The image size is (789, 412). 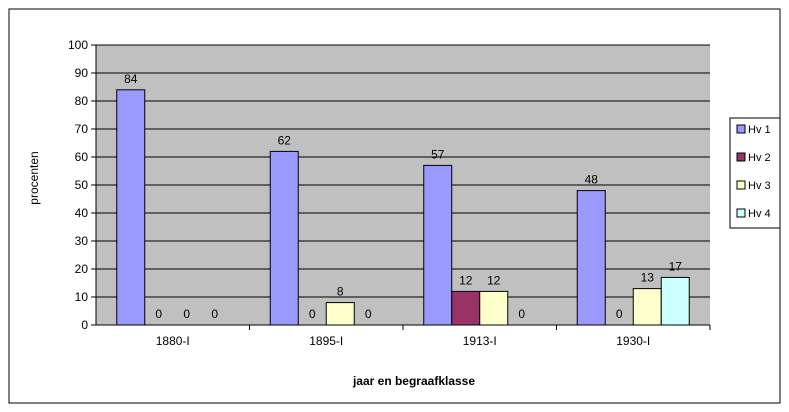 I want to click on y-tick-label: 40, so click(x=82, y=213).